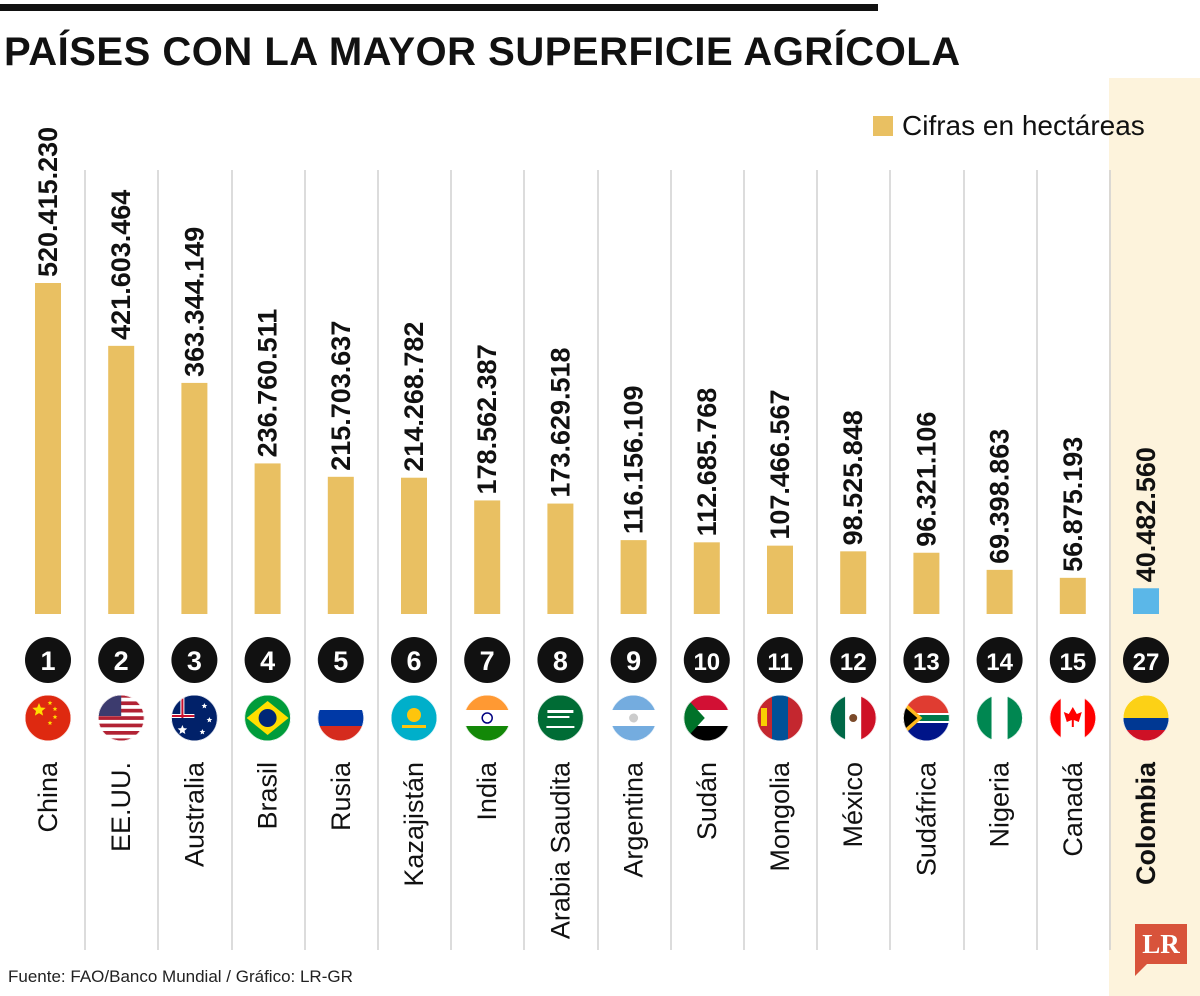 The width and height of the screenshot is (1200, 996). I want to click on legend-label: Cifras en hectáreas, so click(1023, 125).